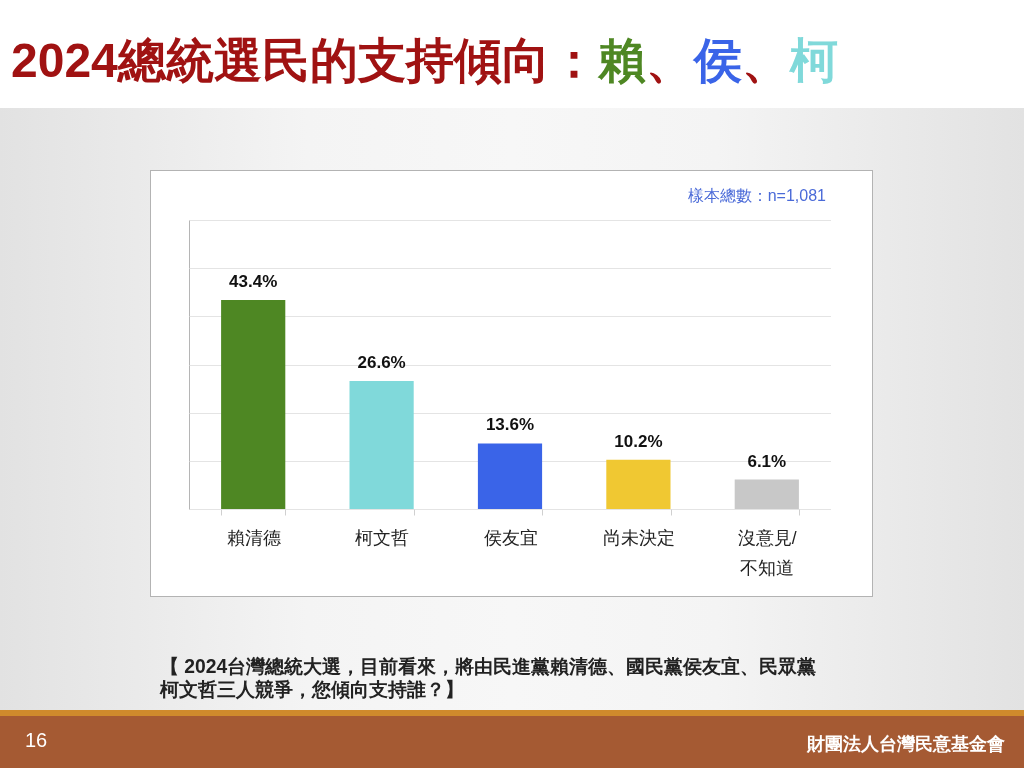 The height and width of the screenshot is (768, 1024). Describe the element at coordinates (638, 441) in the screenshot. I see `data-label: 10.2%` at that location.